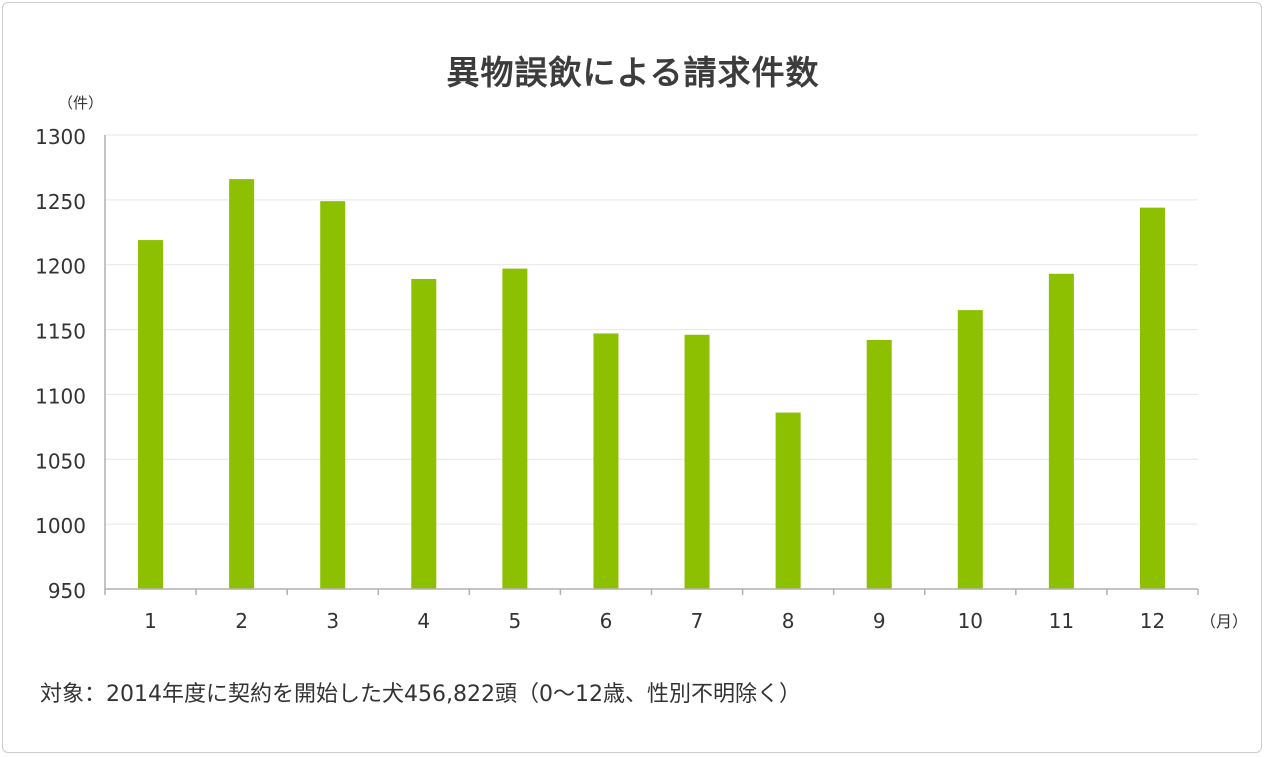 The image size is (1266, 757). Describe the element at coordinates (60, 137) in the screenshot. I see `y-tick-label: 1300` at that location.